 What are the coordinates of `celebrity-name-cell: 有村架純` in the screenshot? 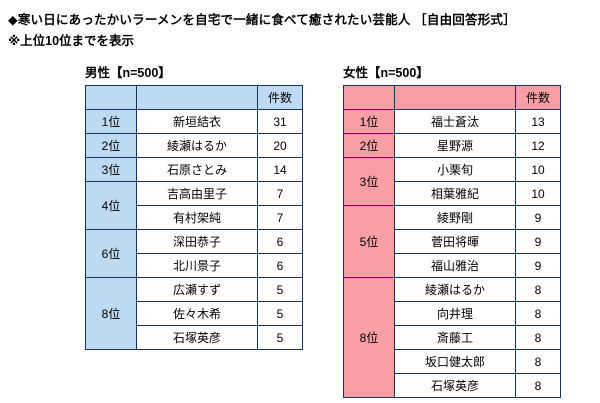 It's located at (197, 217).